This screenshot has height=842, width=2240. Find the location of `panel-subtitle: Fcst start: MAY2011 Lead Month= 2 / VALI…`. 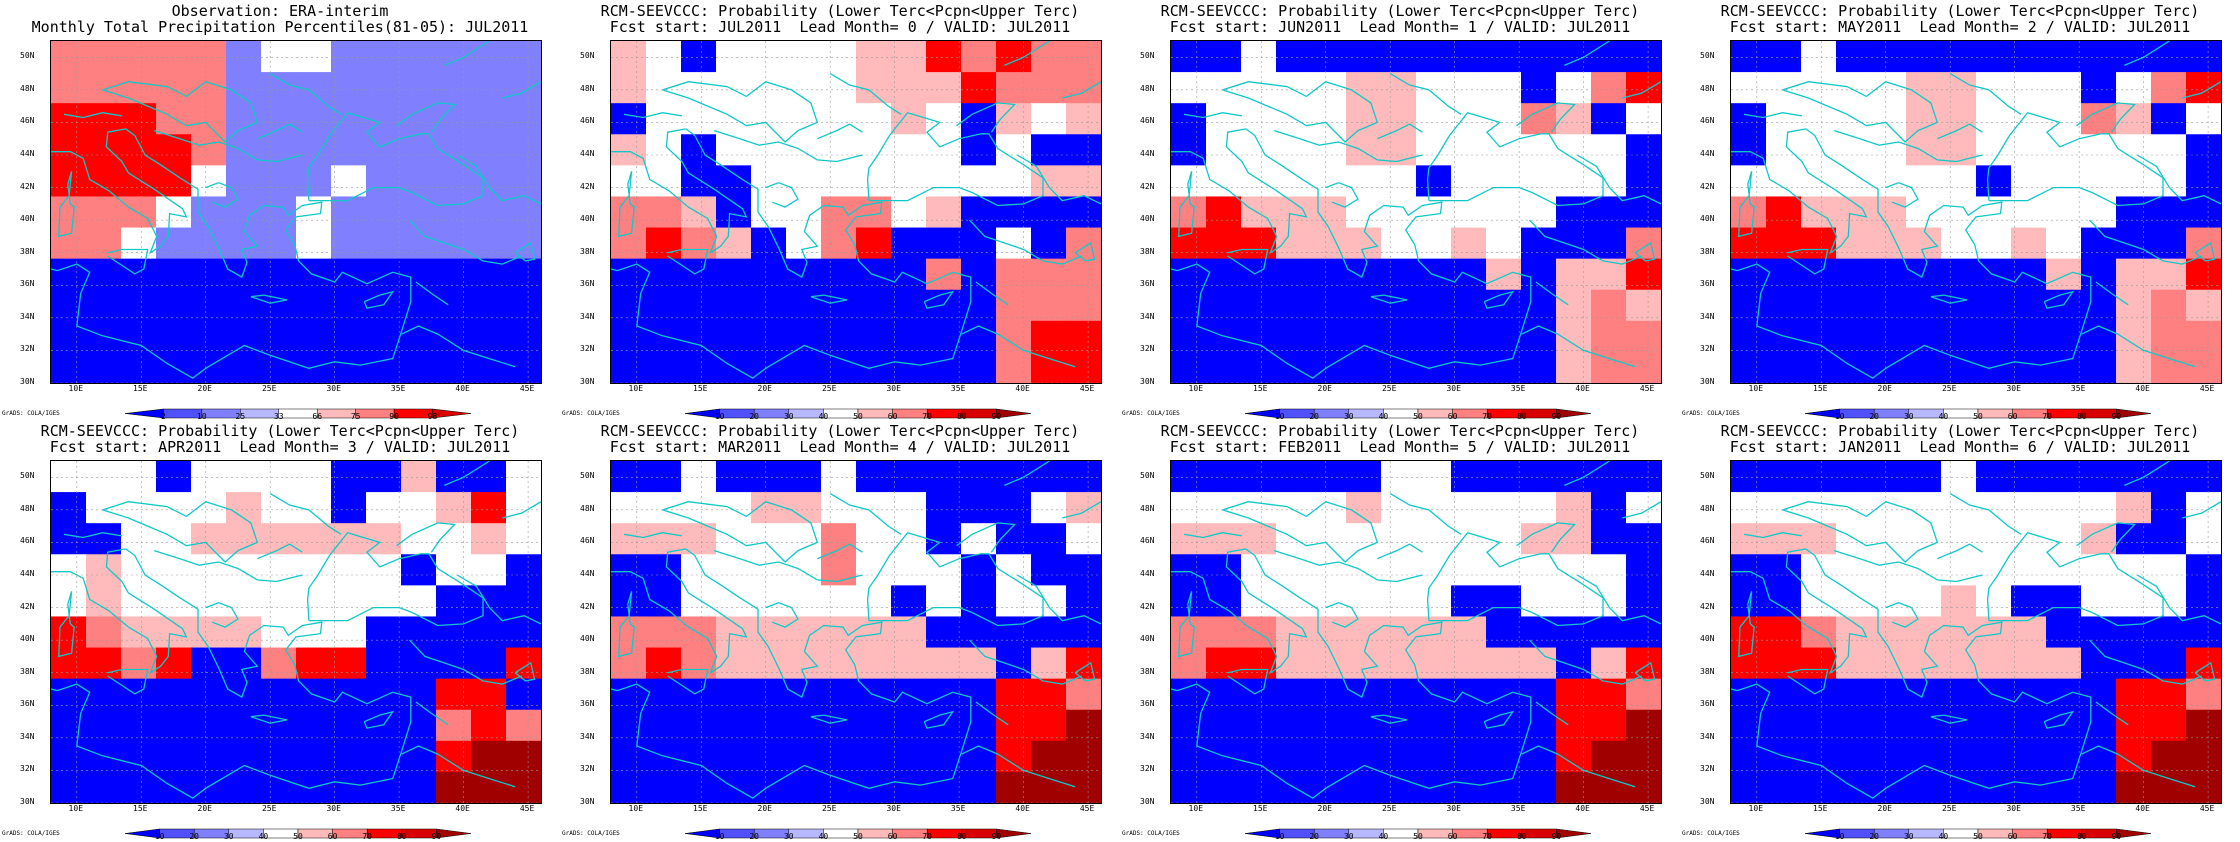

panel-subtitle: Fcst start: MAY2011 Lead Month= 2 / VALI… is located at coordinates (1960, 27).